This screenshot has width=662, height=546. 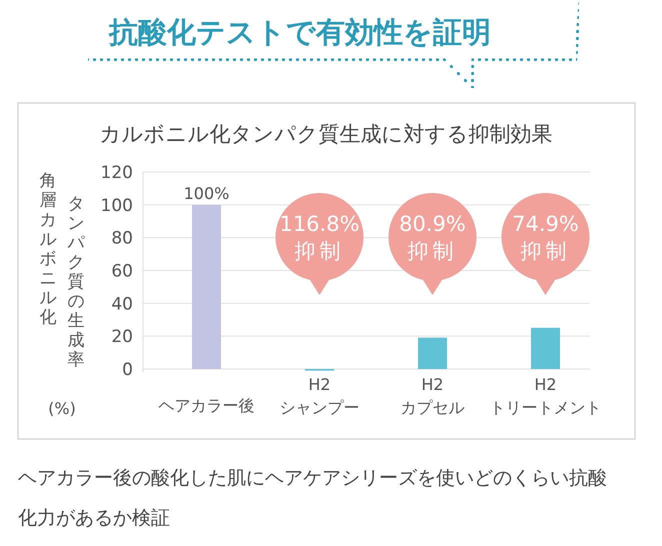 I want to click on y-tick-label: 0, so click(x=127, y=370).